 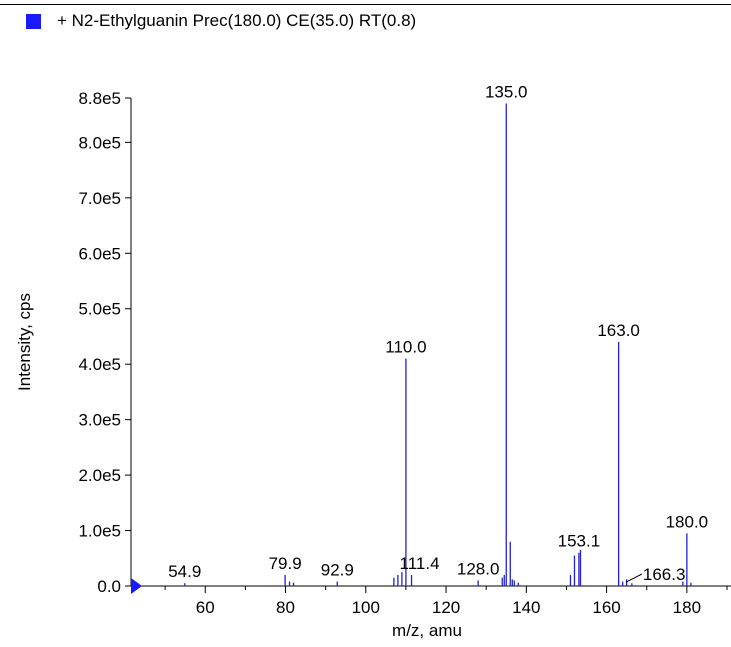 I want to click on top-border-line, so click(x=365, y=4).